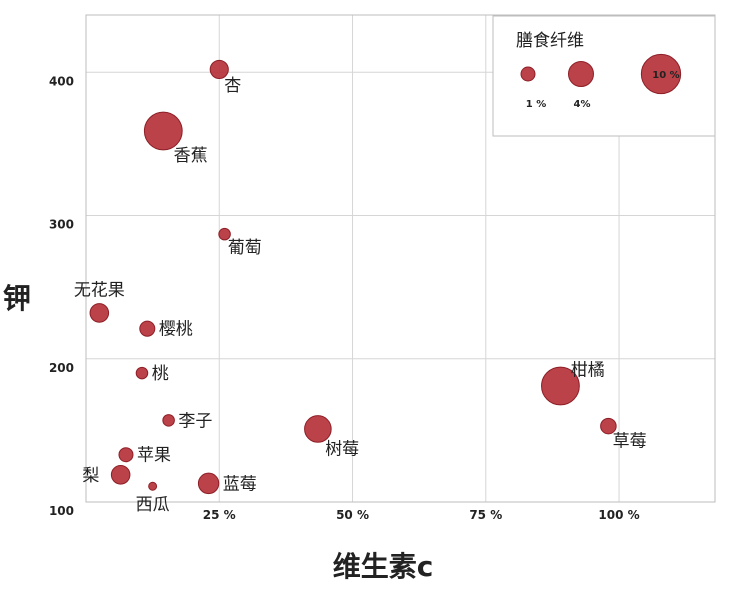 The width and height of the screenshot is (750, 590). What do you see at coordinates (191, 156) in the screenshot?
I see `bubble-label: 香蕉` at bounding box center [191, 156].